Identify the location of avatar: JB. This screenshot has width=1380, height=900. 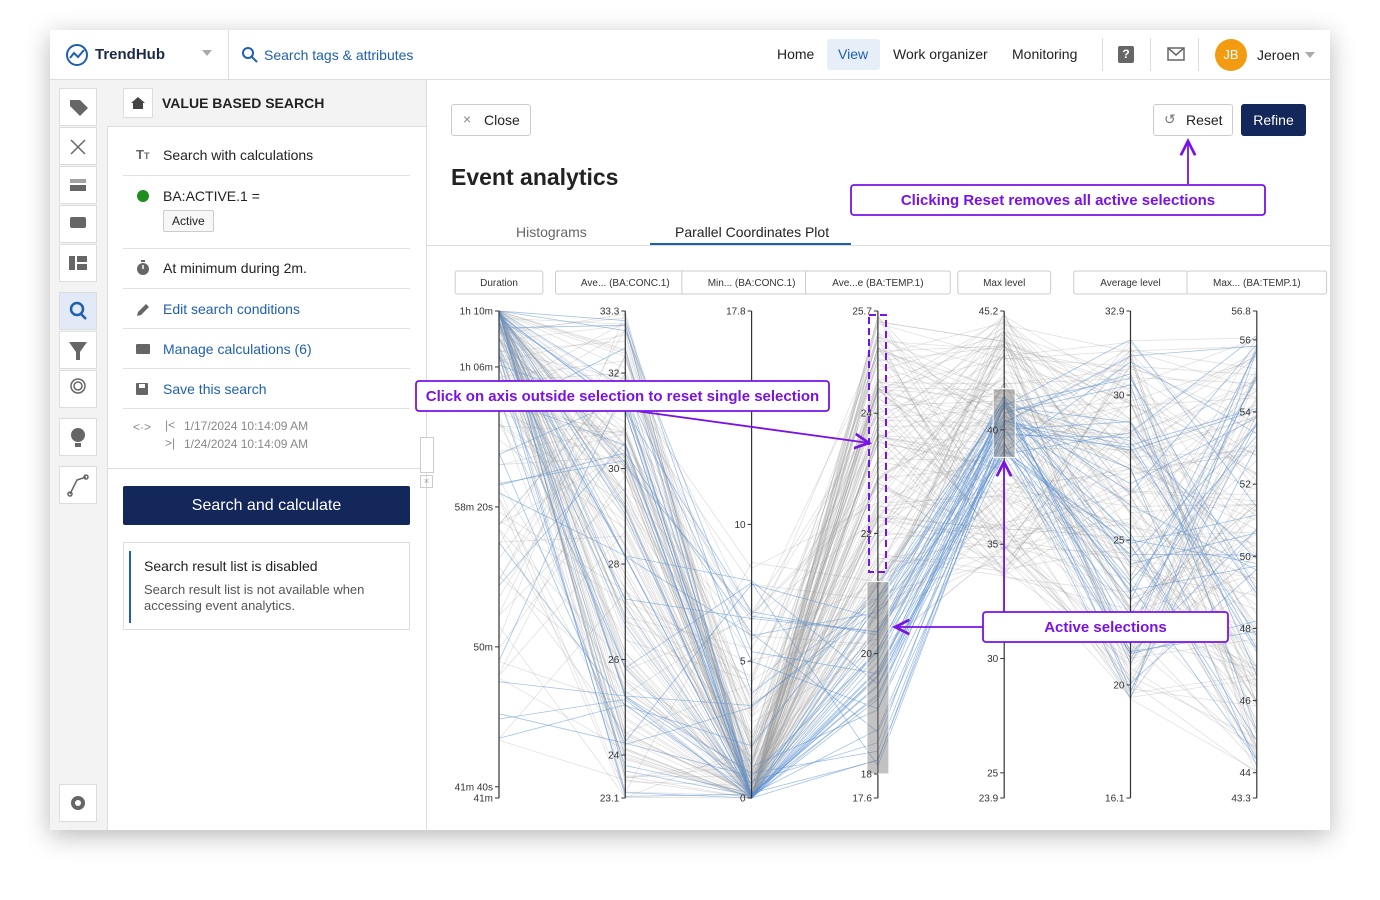
(1231, 55).